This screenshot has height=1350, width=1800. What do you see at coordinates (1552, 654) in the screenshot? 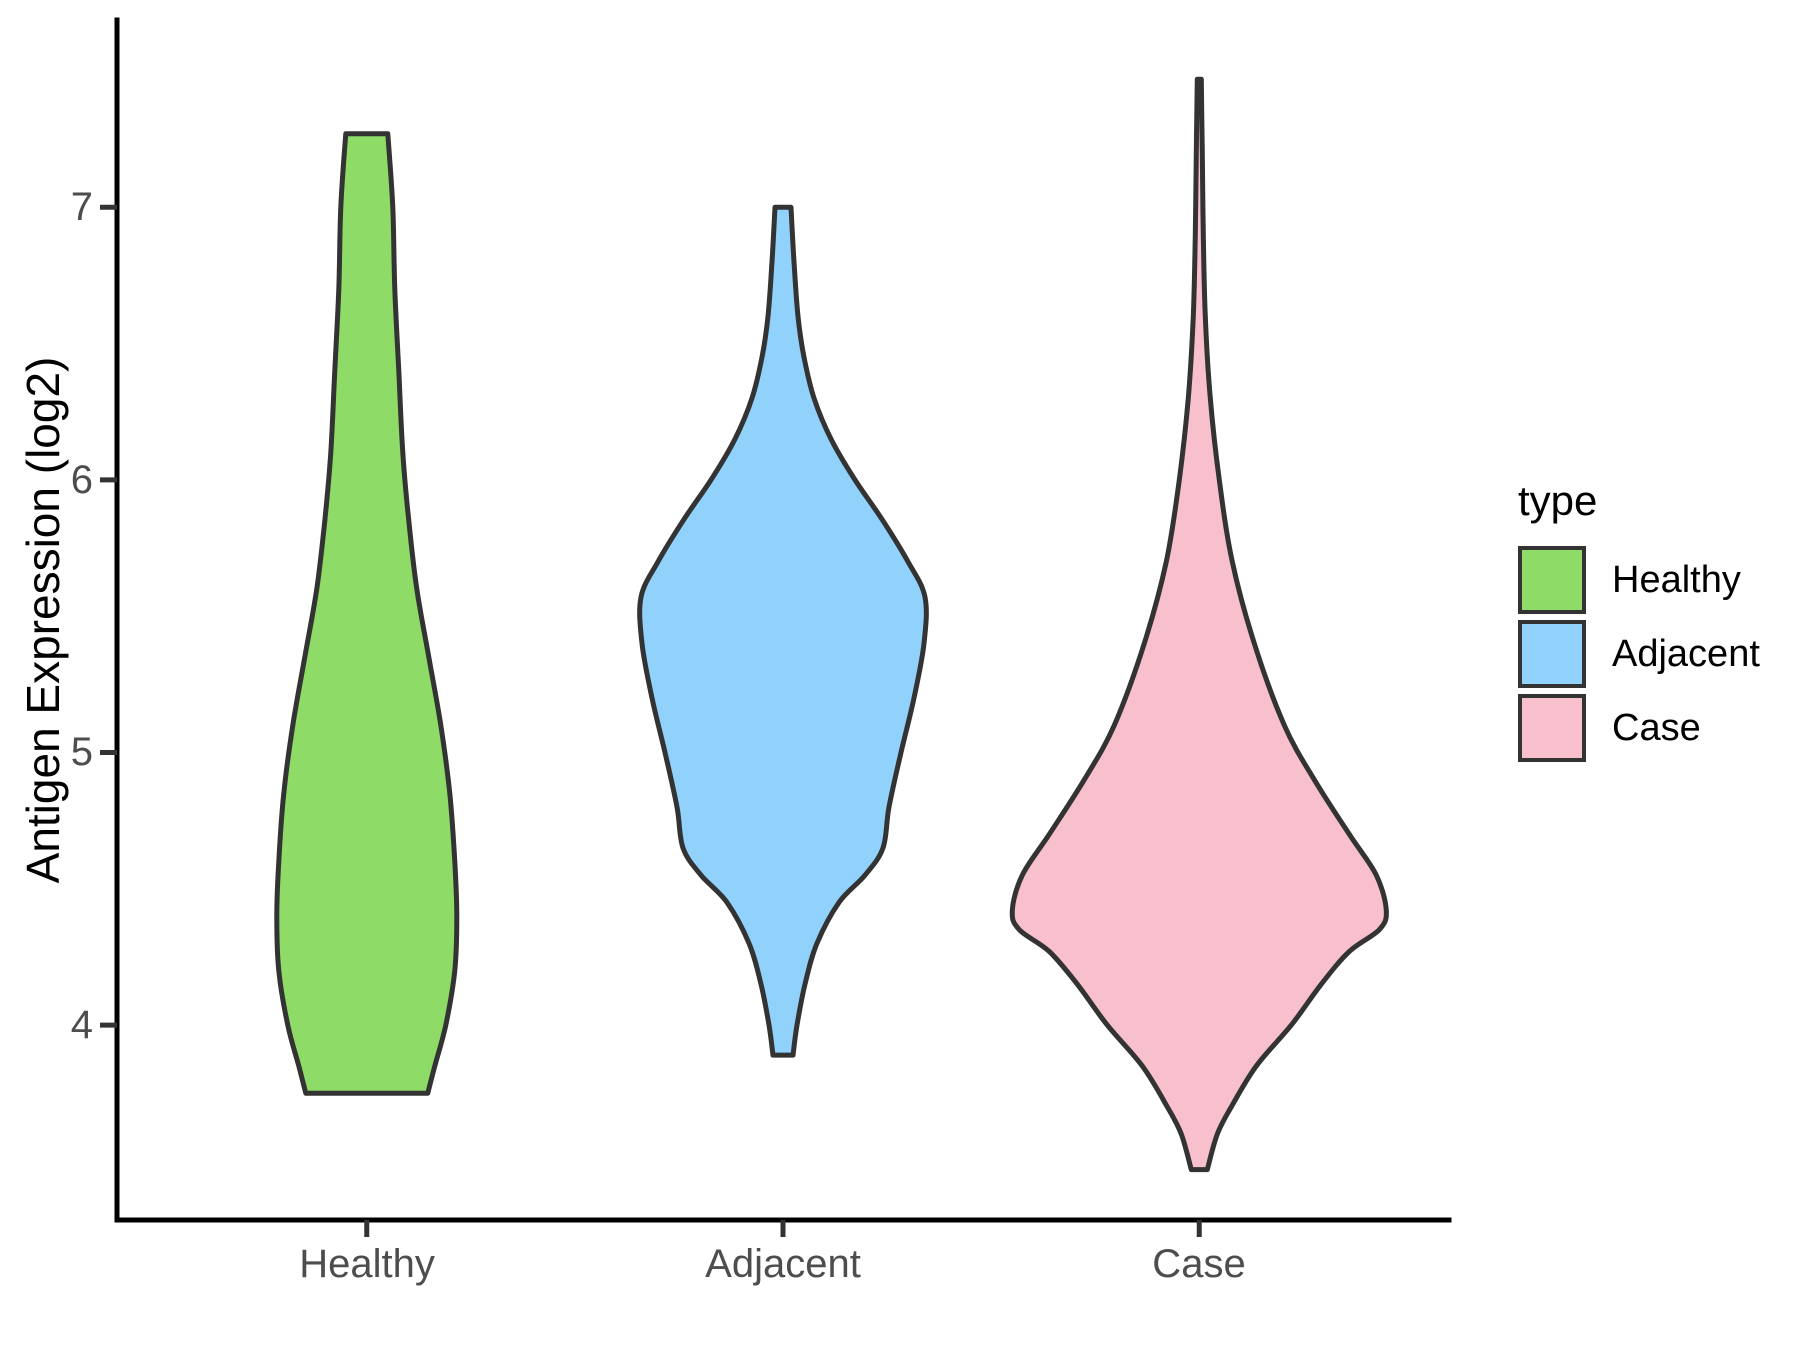
I see `legend-swatch-adjacent` at bounding box center [1552, 654].